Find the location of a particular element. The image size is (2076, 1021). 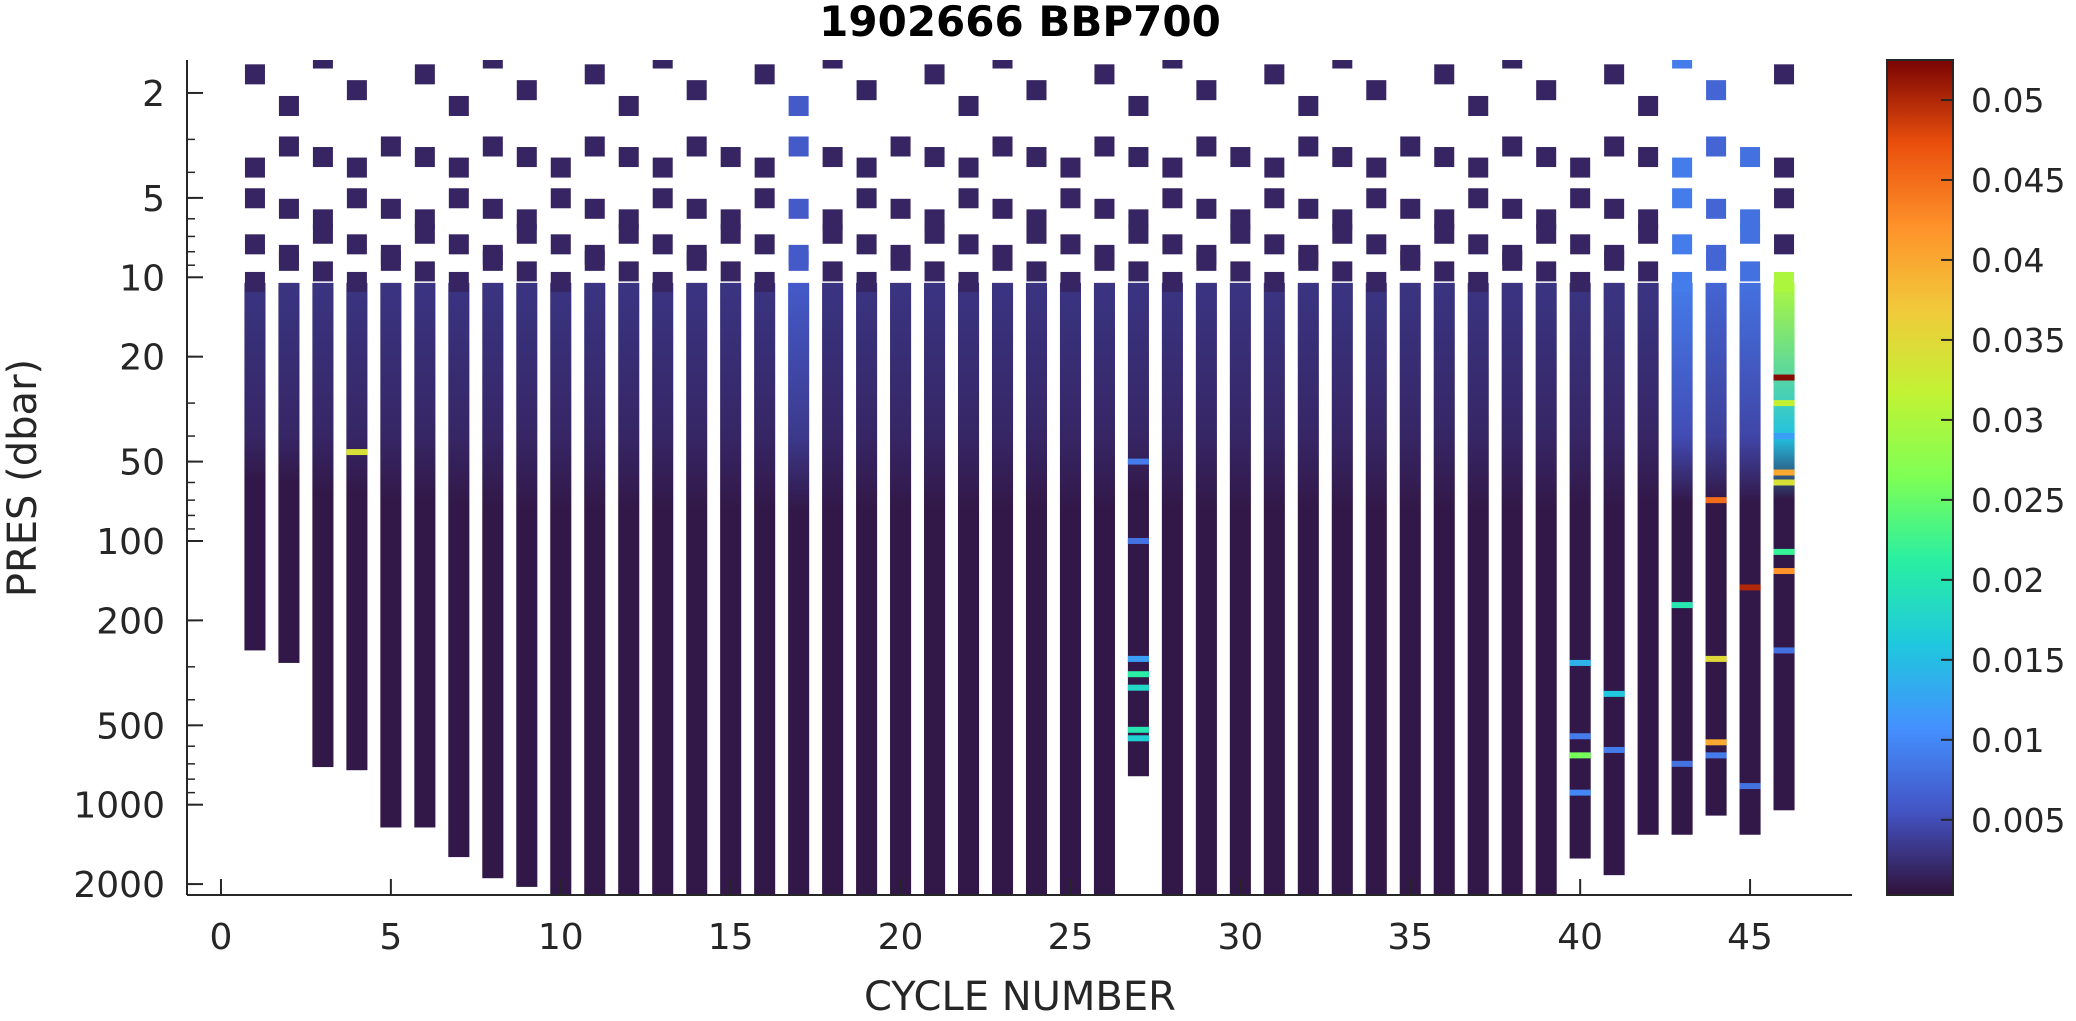

x-tick-label: 0 is located at coordinates (221, 937).